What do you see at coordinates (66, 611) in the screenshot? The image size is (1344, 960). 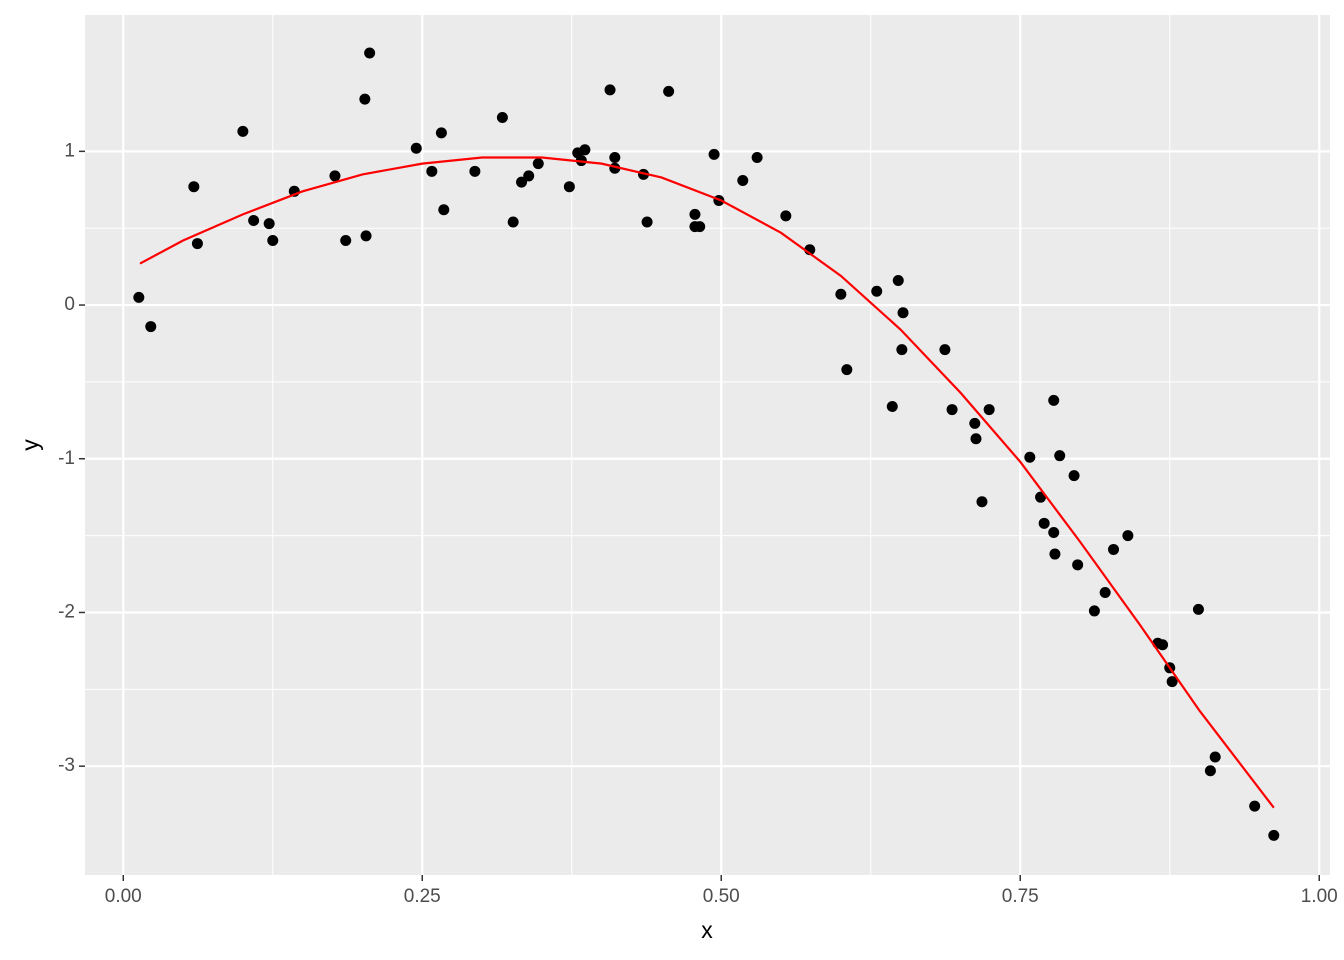 I see `y-tick-label: -2` at bounding box center [66, 611].